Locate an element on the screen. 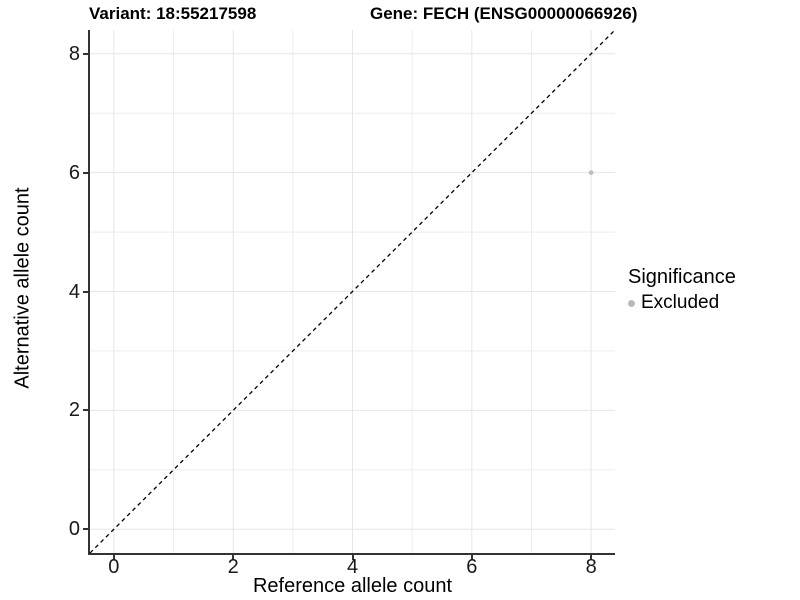  legend-item-label: Excluded is located at coordinates (680, 302).